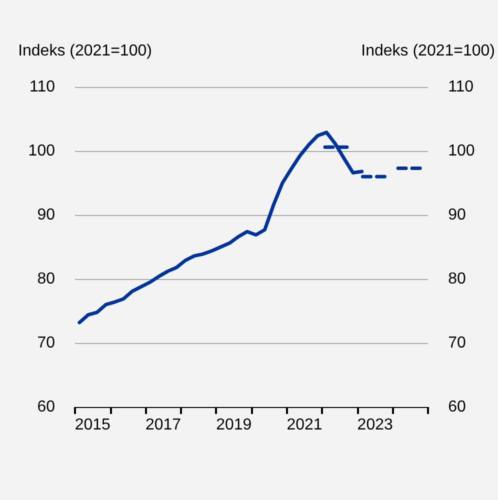 The image size is (498, 500). What do you see at coordinates (234, 425) in the screenshot?
I see `x-tick-label: 2019` at bounding box center [234, 425].